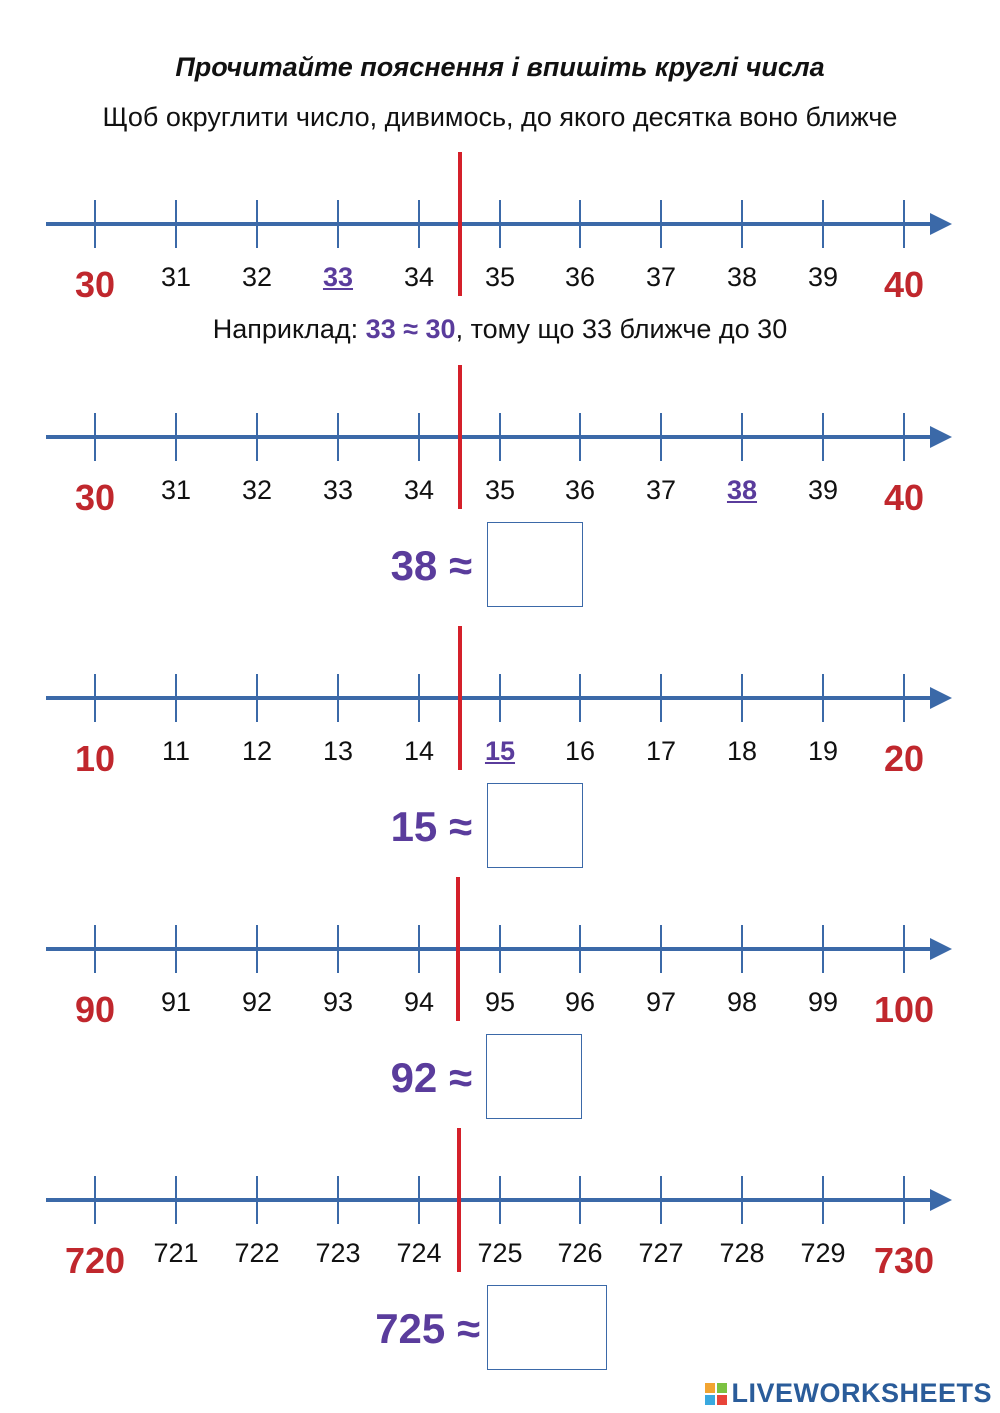 The image size is (1000, 1413). I want to click on tick-label-endpoint: 10, so click(95, 758).